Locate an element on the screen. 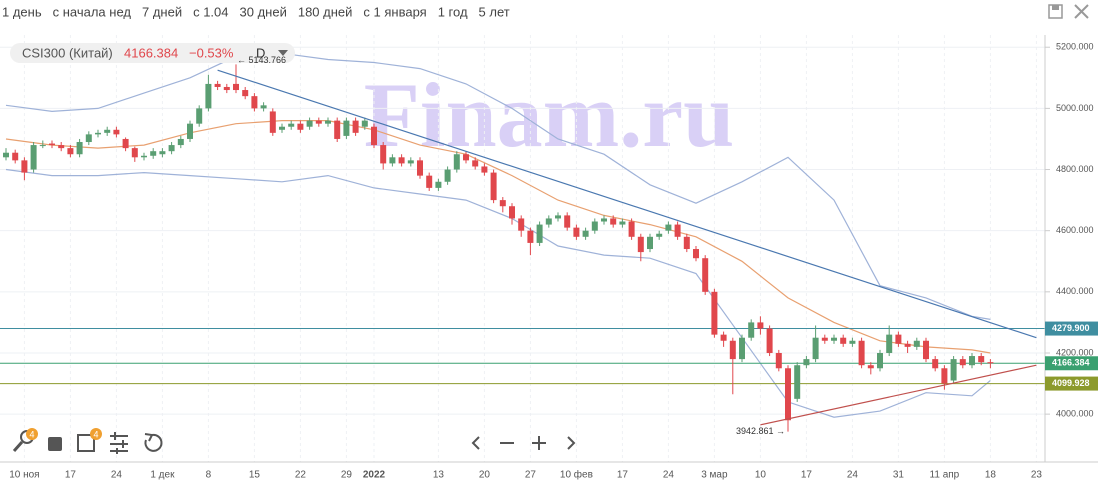 The height and width of the screenshot is (485, 1098). y-tick-label: 4000.000 is located at coordinates (1075, 414).